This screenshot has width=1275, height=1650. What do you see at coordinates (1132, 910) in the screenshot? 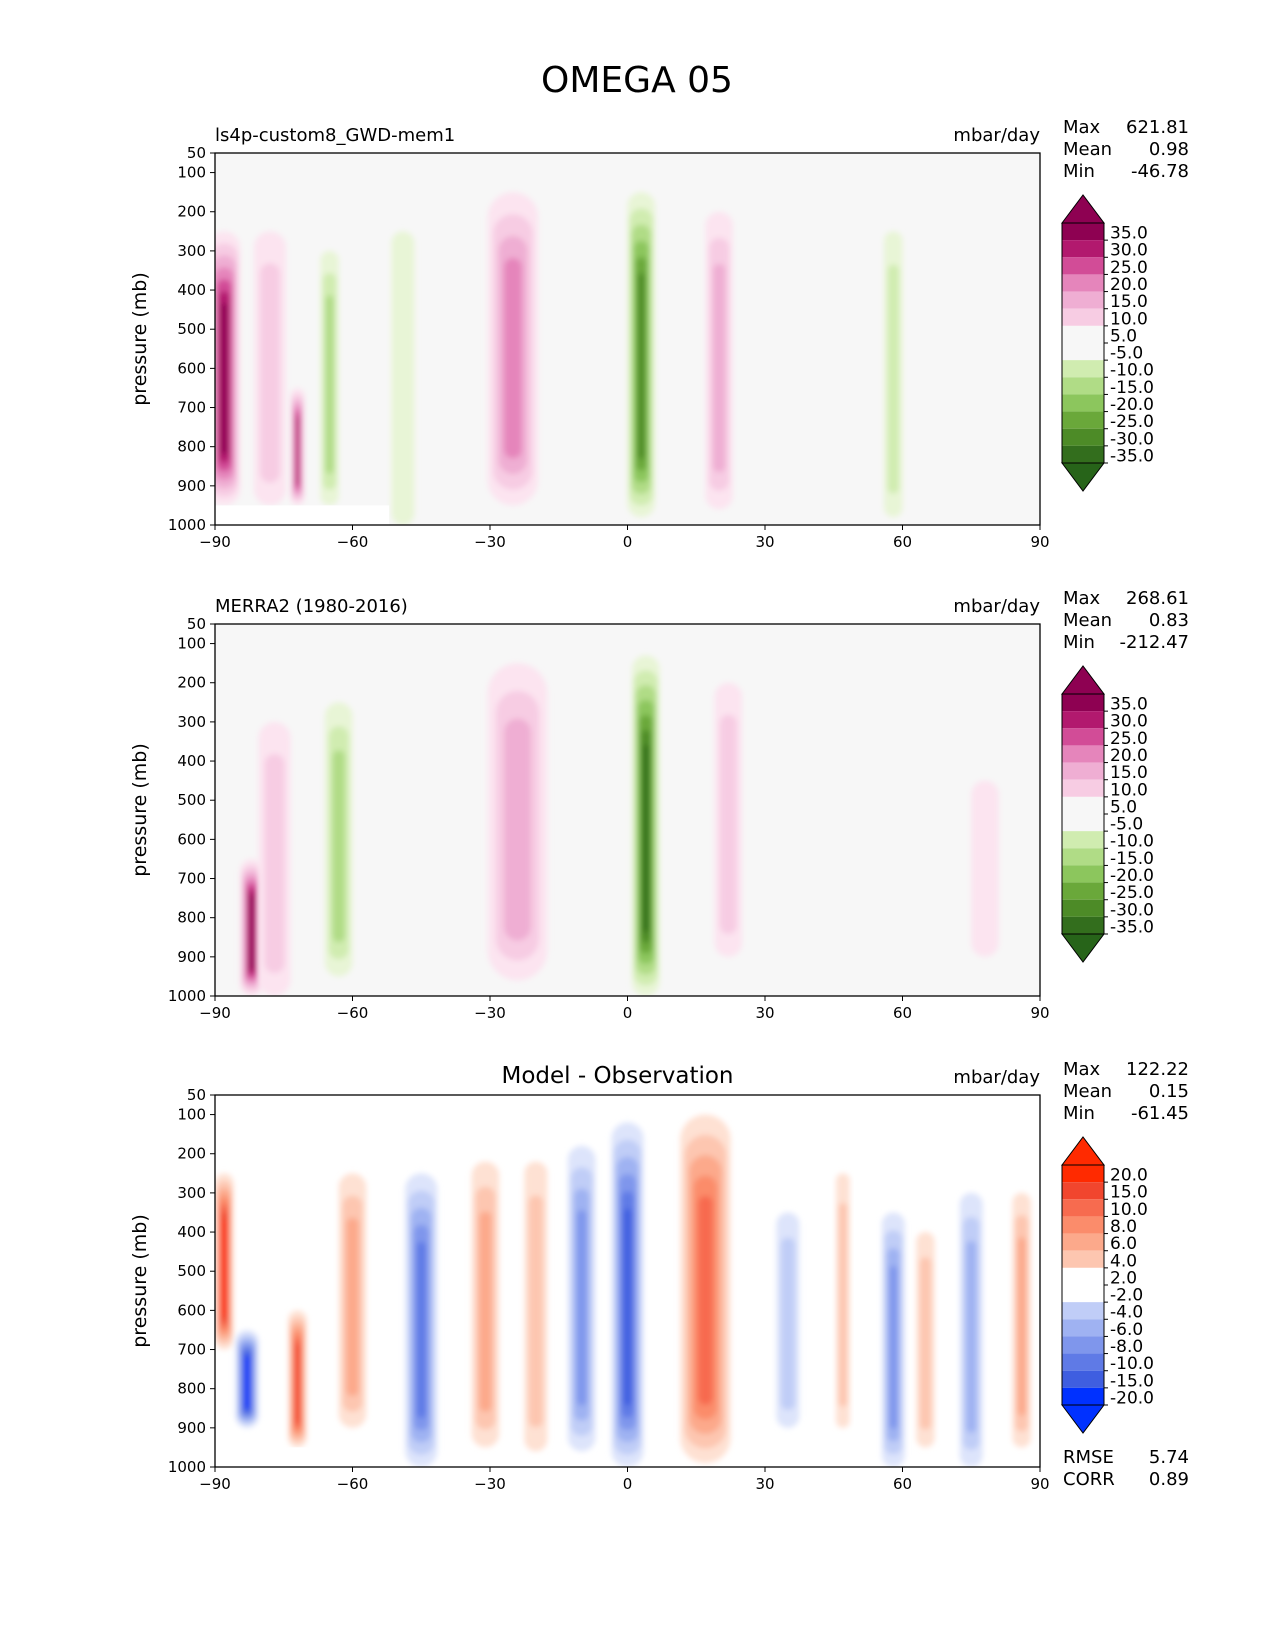
I see `colorbar-label: -30.0` at bounding box center [1132, 910].